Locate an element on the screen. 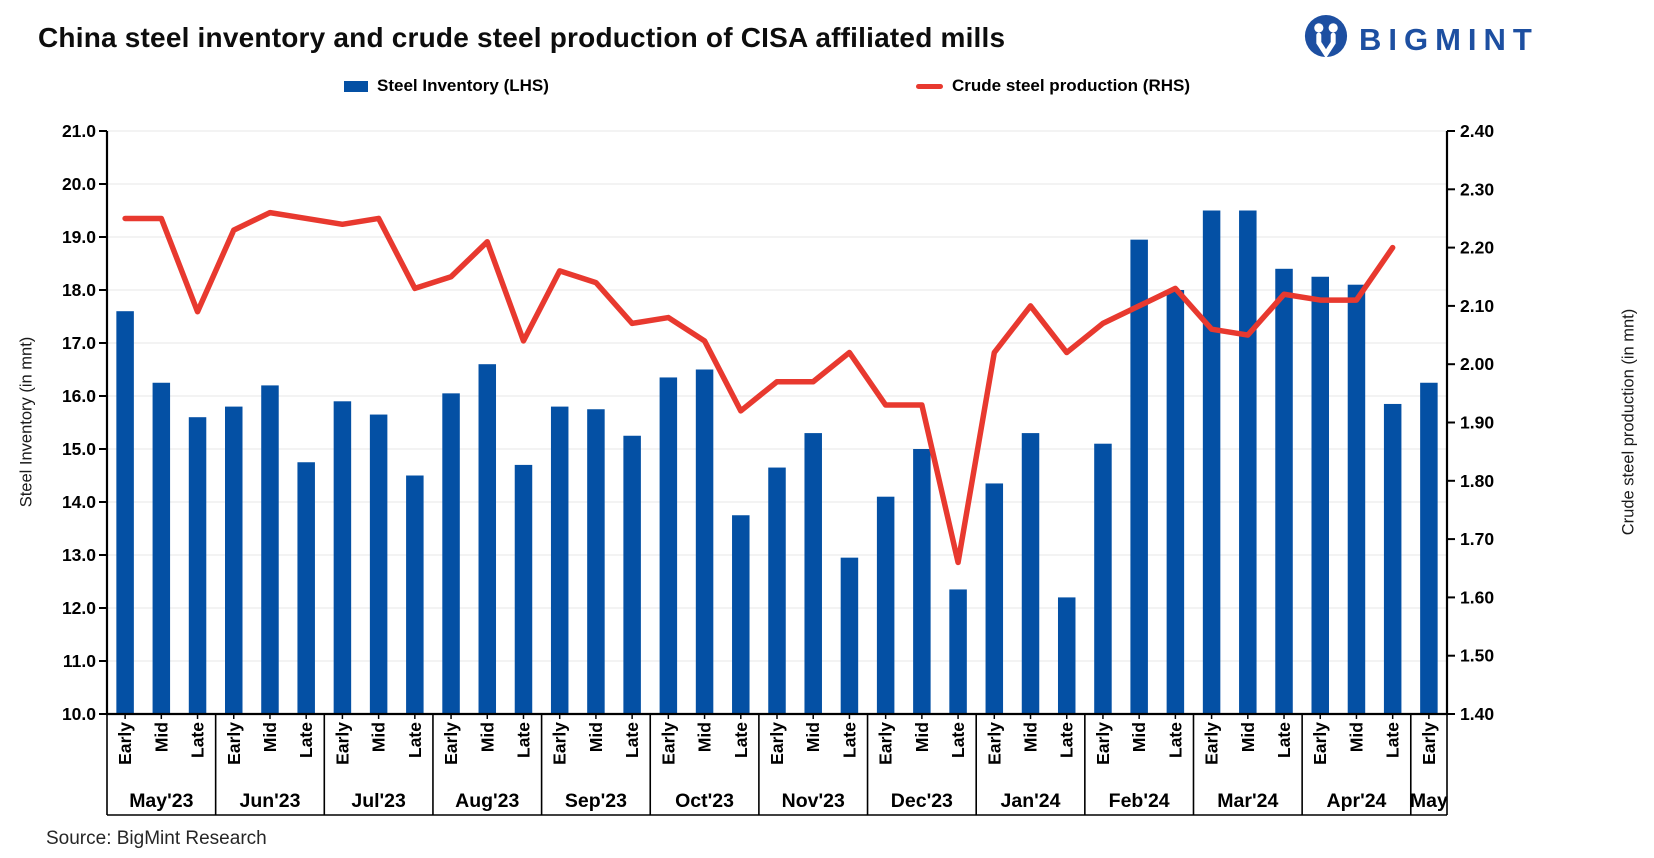 Image resolution: width=1654 pixels, height=858 pixels. axis-label: 21.0 is located at coordinates (79, 131).